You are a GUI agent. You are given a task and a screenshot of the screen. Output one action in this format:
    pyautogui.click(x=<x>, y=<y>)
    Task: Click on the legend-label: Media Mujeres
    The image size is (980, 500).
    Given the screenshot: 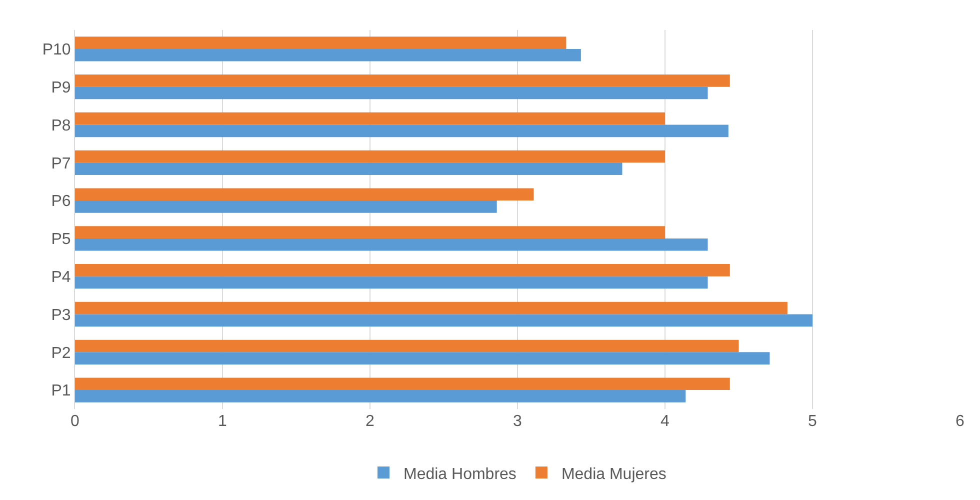 What is the action you would take?
    pyautogui.click(x=613, y=474)
    